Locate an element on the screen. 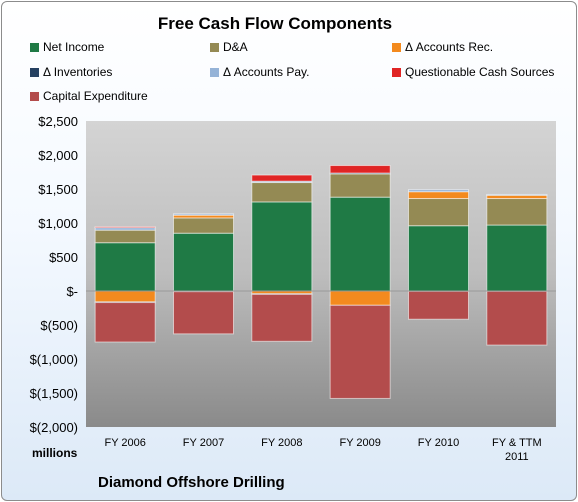  legend-item-net-income: Net Income is located at coordinates (67, 47).